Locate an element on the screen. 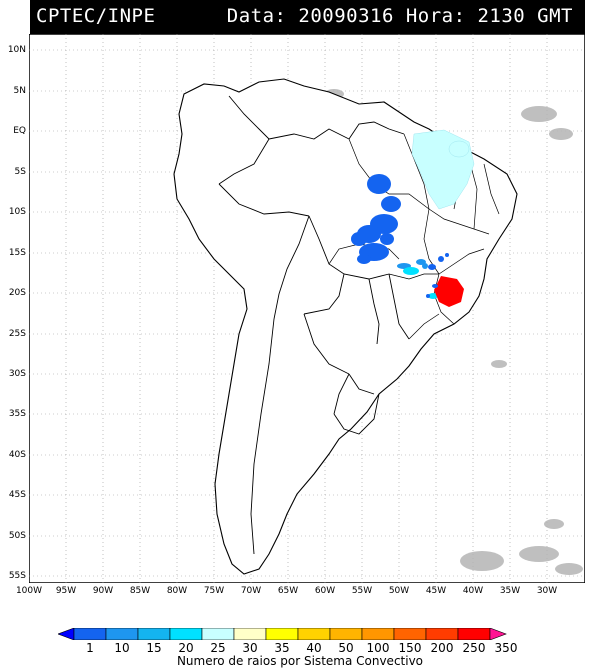 The width and height of the screenshot is (600, 670). lat-label: 10S is located at coordinates (17, 212).